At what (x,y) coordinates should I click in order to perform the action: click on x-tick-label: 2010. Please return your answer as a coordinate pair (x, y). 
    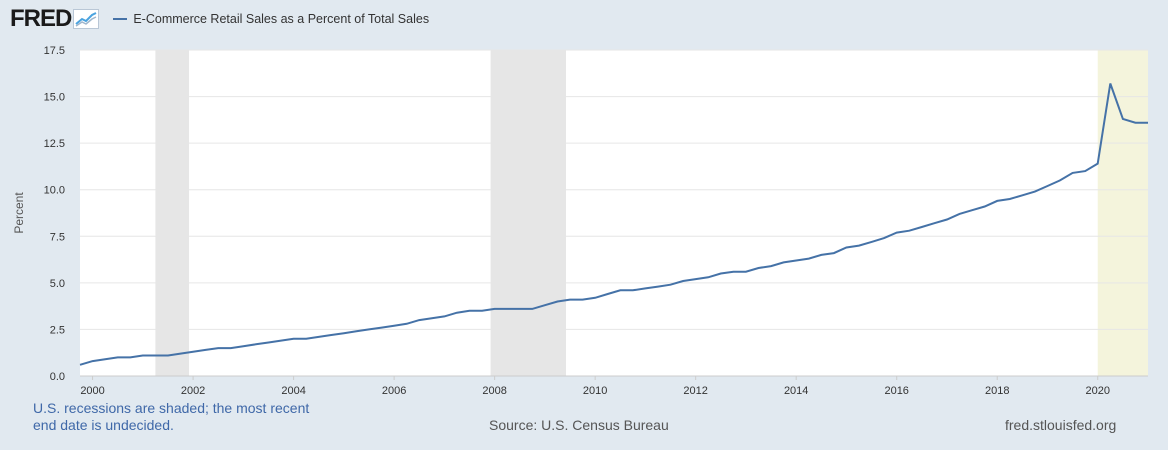
    Looking at the image, I should click on (595, 391).